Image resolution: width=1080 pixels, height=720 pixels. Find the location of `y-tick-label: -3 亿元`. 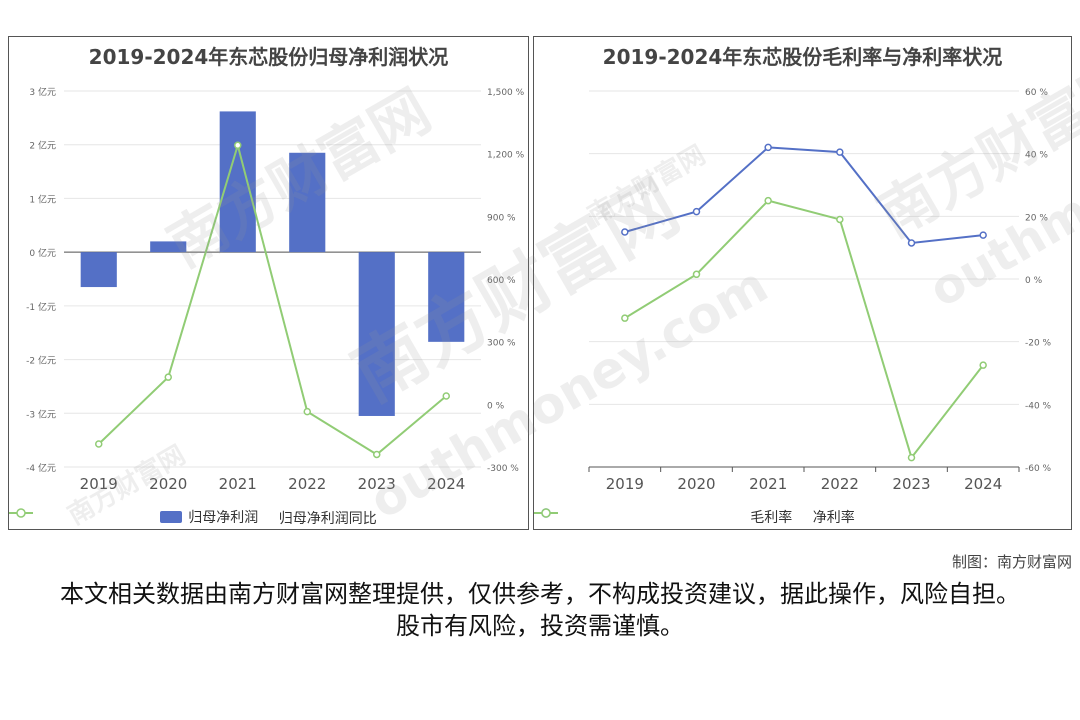

y-tick-label: -3 亿元 is located at coordinates (41, 414).